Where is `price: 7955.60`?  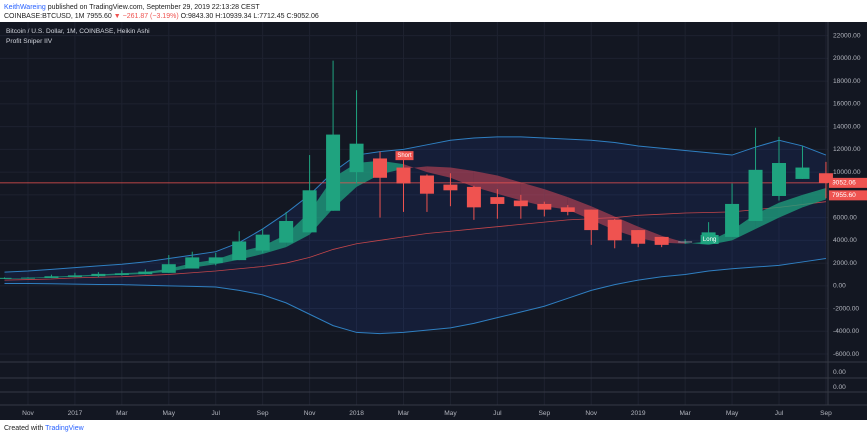
price: 7955.60 is located at coordinates (98, 16).